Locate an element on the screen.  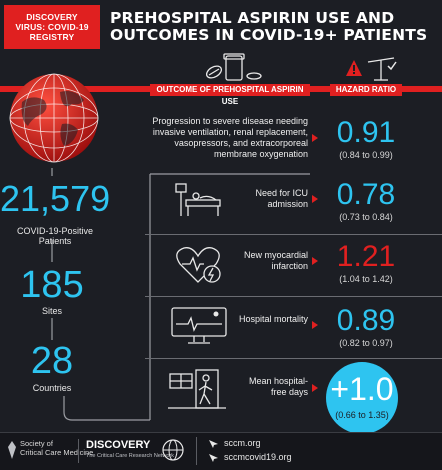
countries-count: 28 is located at coordinates (52, 361).